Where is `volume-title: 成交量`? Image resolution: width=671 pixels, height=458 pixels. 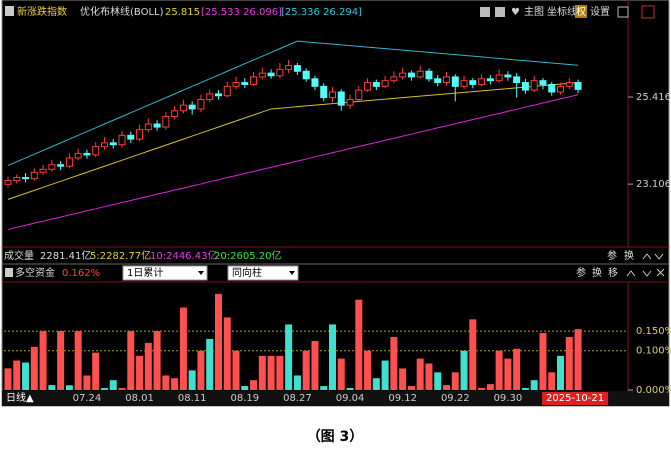 volume-title: 成交量 is located at coordinates (19, 255).